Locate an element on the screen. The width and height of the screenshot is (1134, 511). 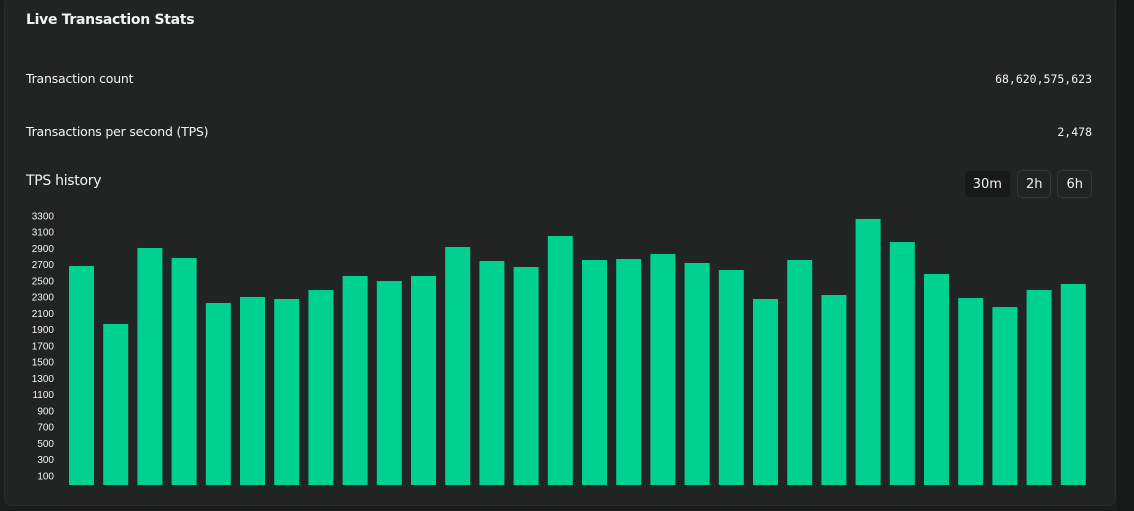
y-tick-label: 1100 is located at coordinates (43, 395).